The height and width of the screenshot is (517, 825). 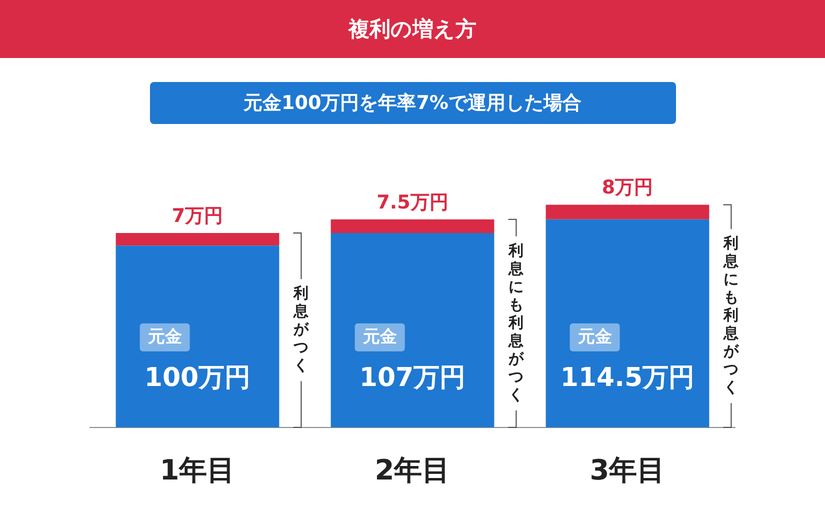 What do you see at coordinates (412, 29) in the screenshot?
I see `chart-title: 複利の増え方` at bounding box center [412, 29].